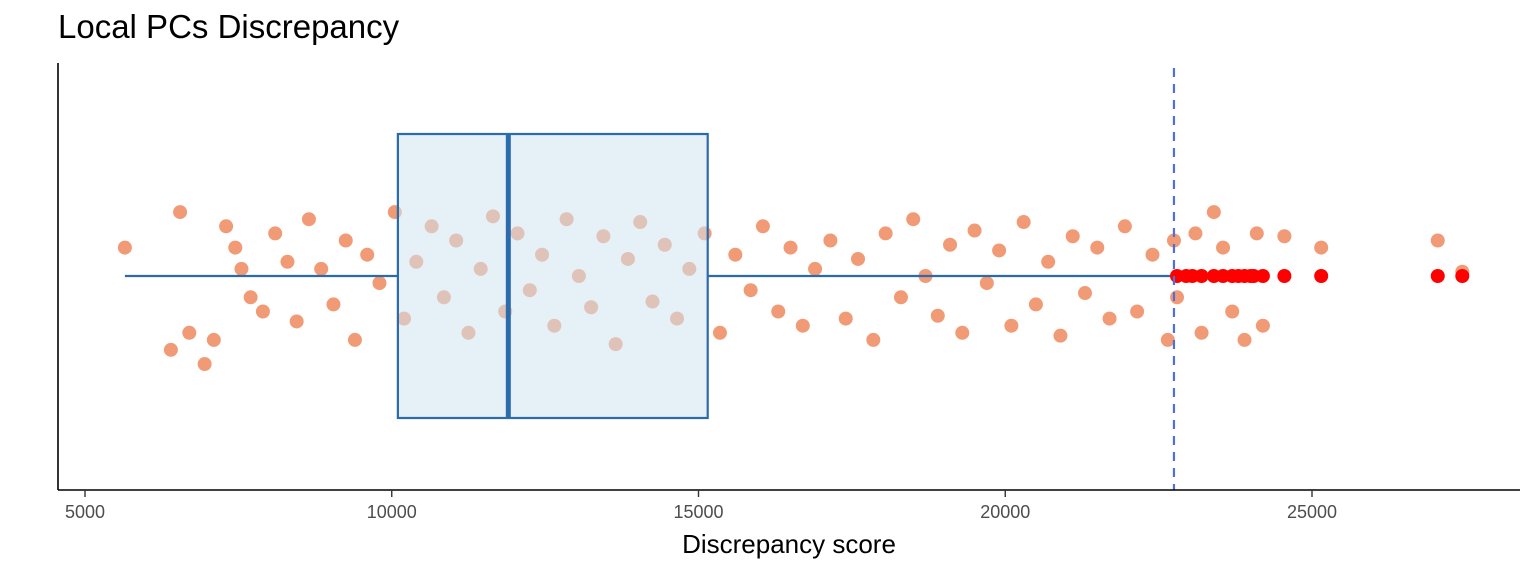  Describe the element at coordinates (85, 512) in the screenshot. I see `x-tick-label: 5000` at that location.